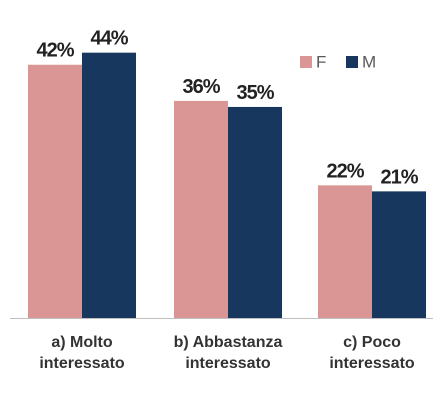  Describe the element at coordinates (228, 353) in the screenshot. I see `x-tick-label: b) Abbastanza interessato` at that location.